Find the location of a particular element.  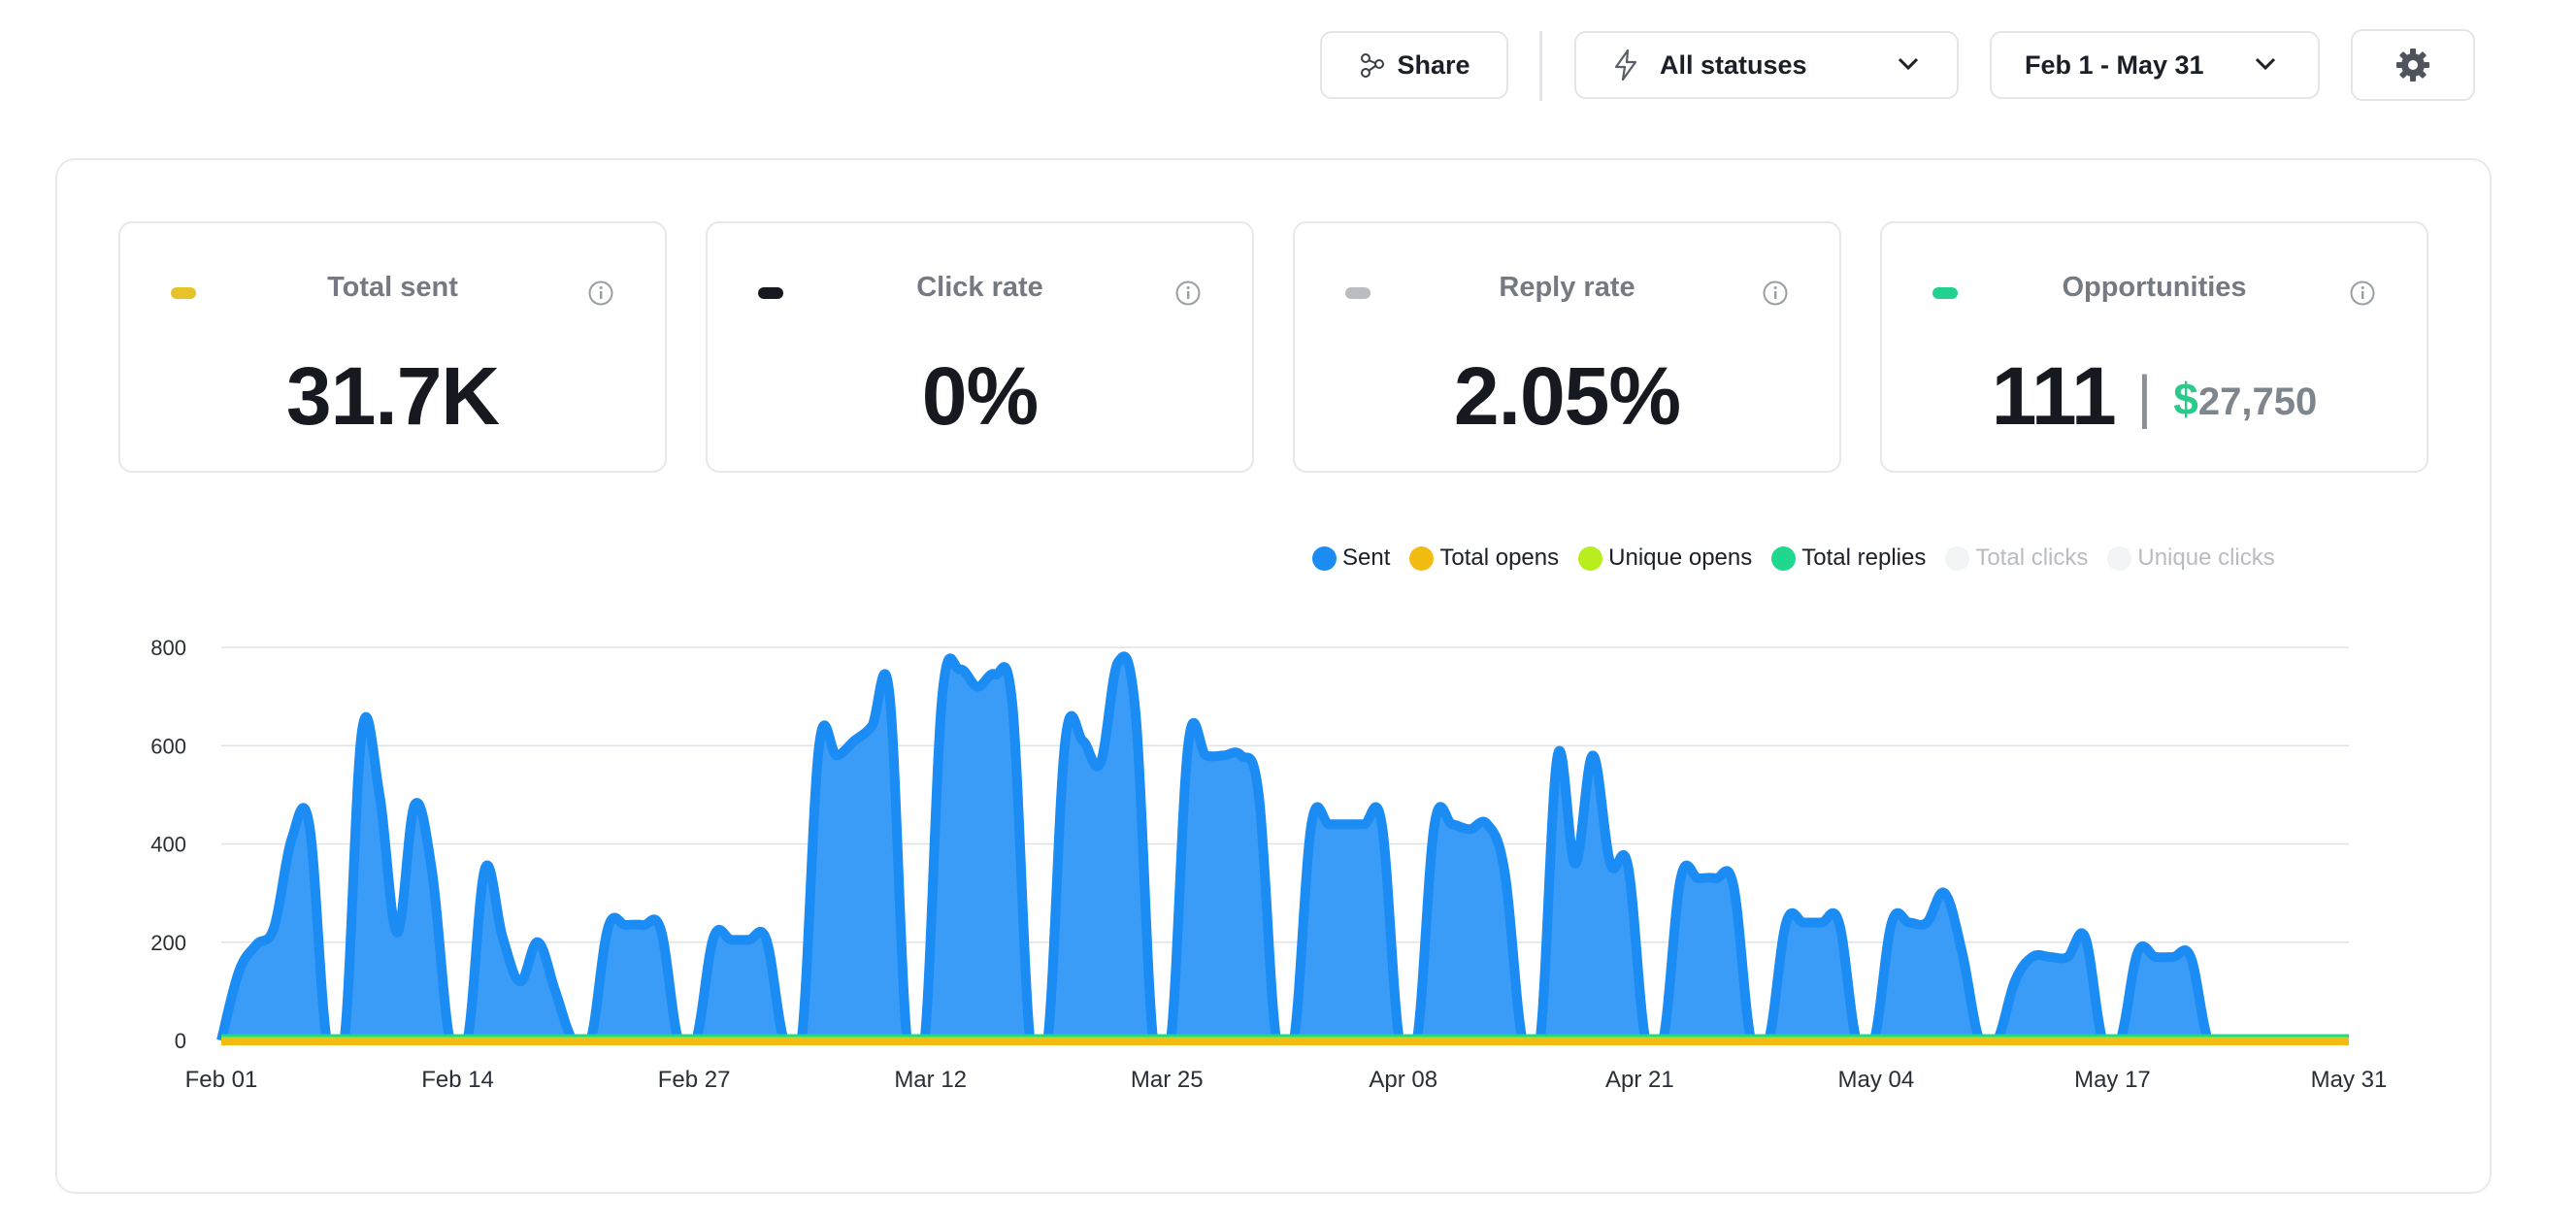

x-tick-label: May 04 is located at coordinates (1876, 1080).